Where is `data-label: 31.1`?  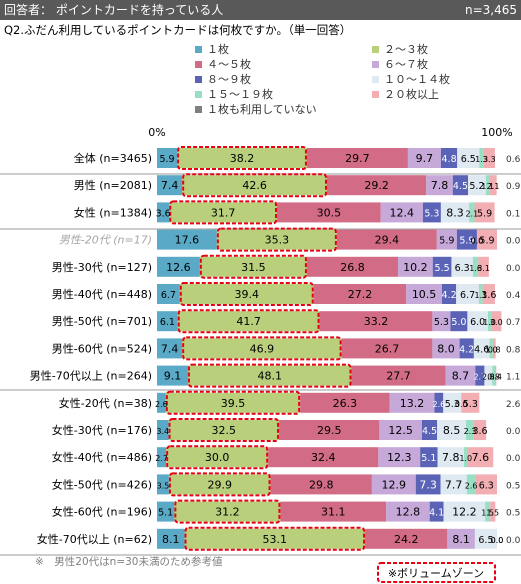
data-label: 31.1 is located at coordinates (333, 512).